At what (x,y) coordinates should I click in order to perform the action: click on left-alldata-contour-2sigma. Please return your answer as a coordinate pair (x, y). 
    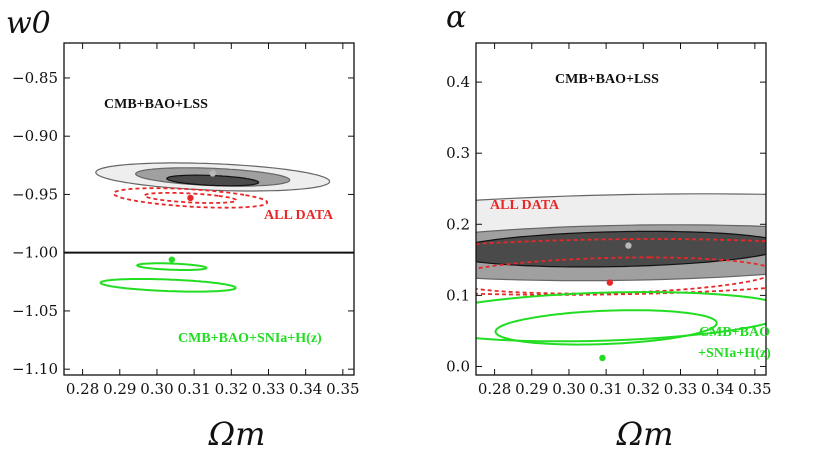
    Looking at the image, I should click on (190, 198).